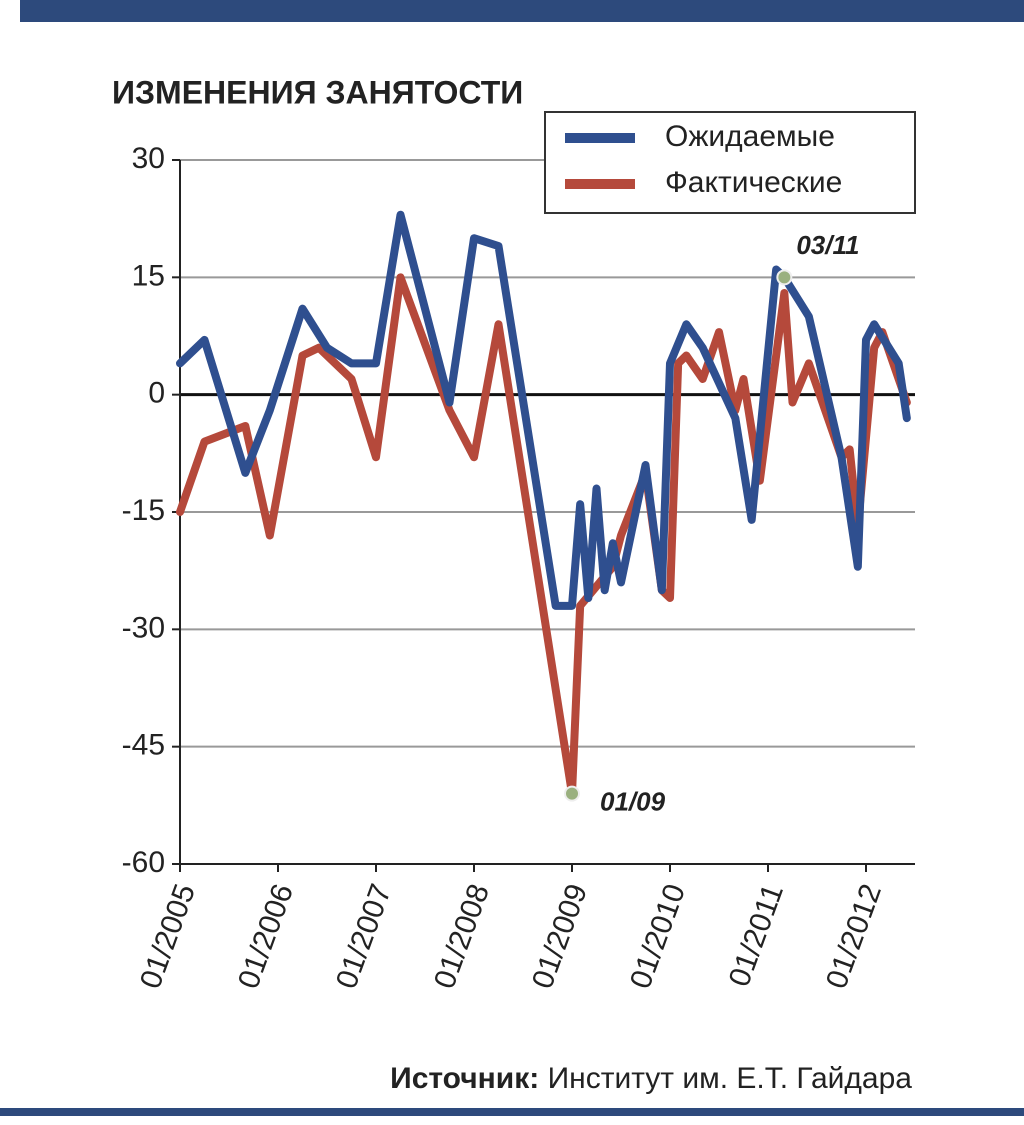 Image resolution: width=1024 pixels, height=1125 pixels. Describe the element at coordinates (512, 1112) in the screenshot. I see `bottom-bar` at that location.